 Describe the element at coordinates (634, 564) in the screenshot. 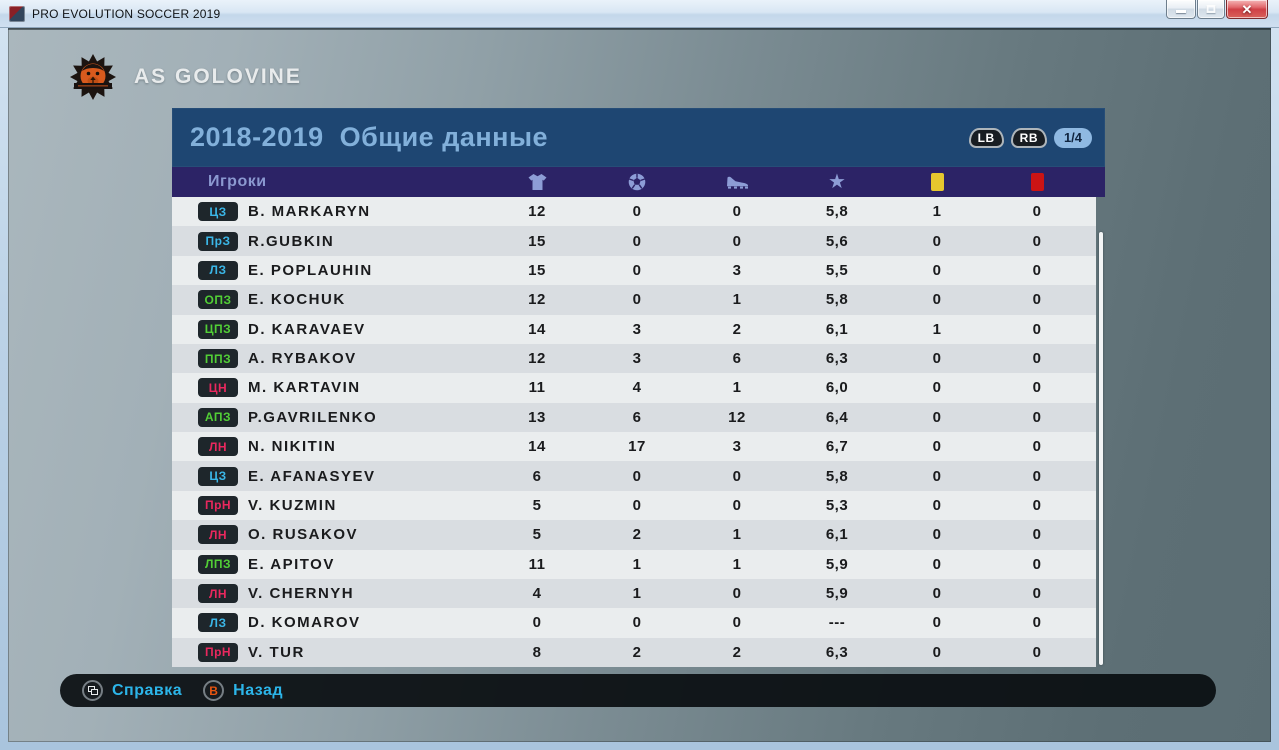

I see `table-row: ЛПЗ E. APITOV 11 1 1 5,9 0 0` at that location.